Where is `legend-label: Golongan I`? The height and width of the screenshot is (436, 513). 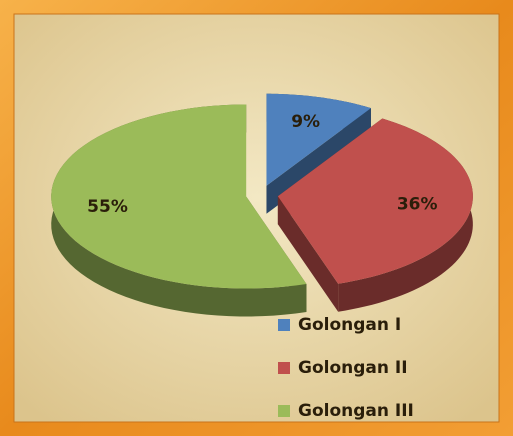 legend-label: Golongan I is located at coordinates (349, 325).